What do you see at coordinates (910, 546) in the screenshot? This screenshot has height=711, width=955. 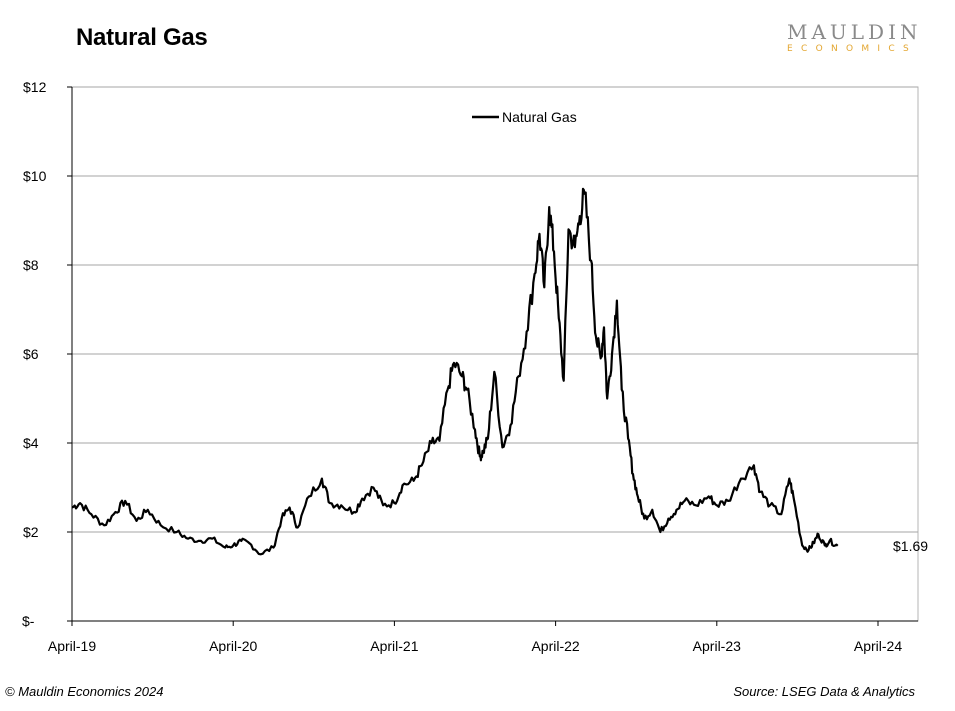 I see `last-value-label: $1.69` at bounding box center [910, 546].